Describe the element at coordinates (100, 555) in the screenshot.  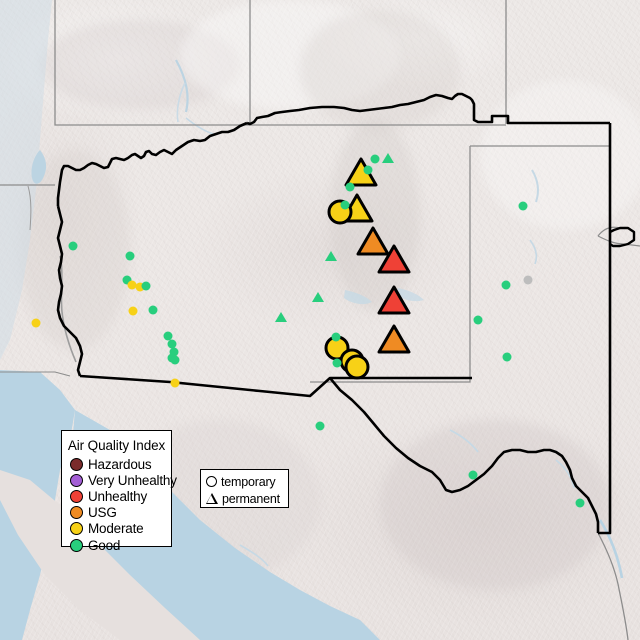
I see `baja-peninsula-land` at that location.